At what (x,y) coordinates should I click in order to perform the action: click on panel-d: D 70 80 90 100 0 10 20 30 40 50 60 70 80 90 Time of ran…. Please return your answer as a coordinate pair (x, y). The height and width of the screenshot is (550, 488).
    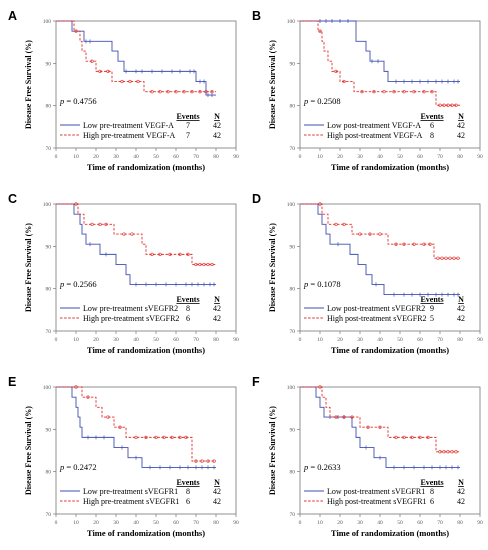
    Looking at the image, I should click on (367, 273).